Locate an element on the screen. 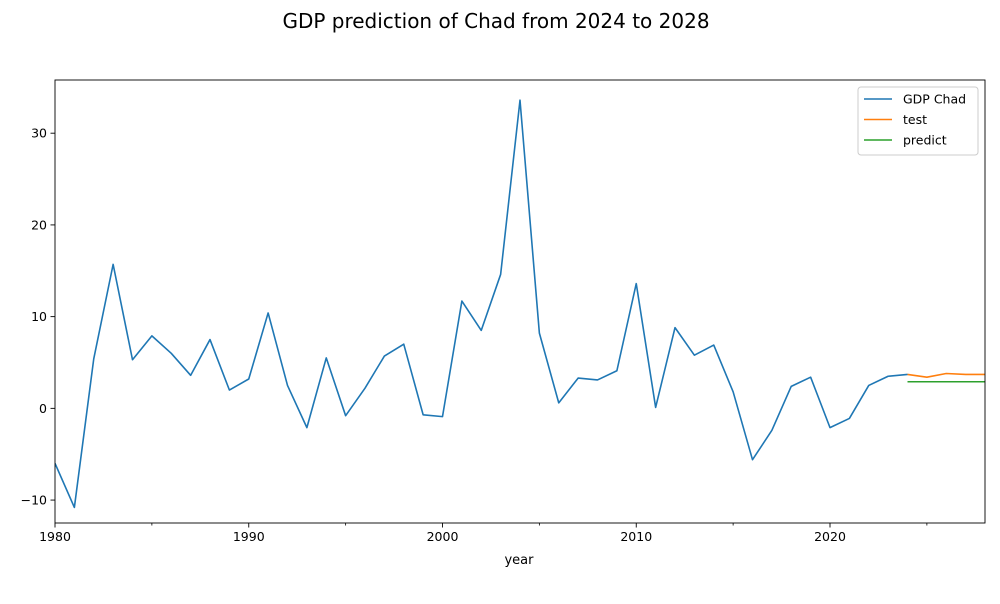 Image resolution: width=1000 pixels, height=604 pixels. legend-label: GDP Chad is located at coordinates (934, 99).